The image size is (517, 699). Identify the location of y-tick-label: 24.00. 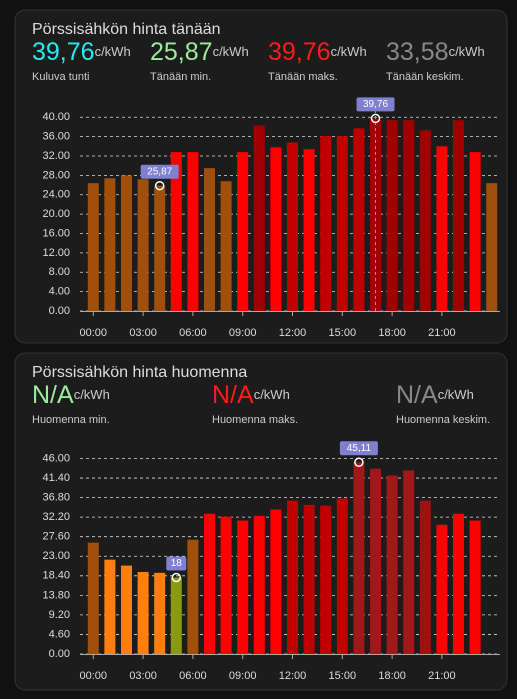
(56, 195).